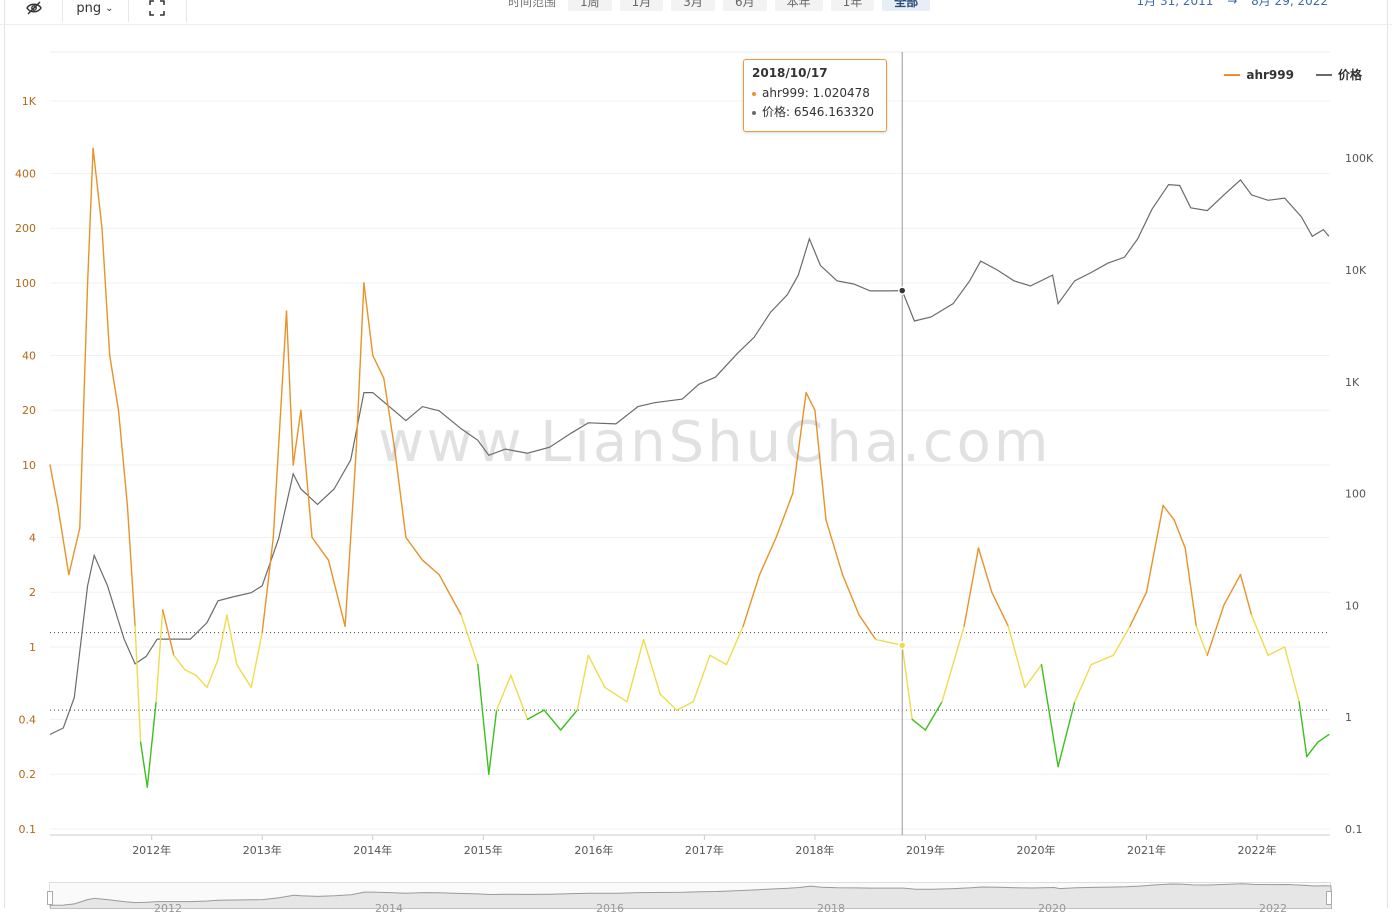  What do you see at coordinates (389, 908) in the screenshot?
I see `navigator-label: 2014` at bounding box center [389, 908].